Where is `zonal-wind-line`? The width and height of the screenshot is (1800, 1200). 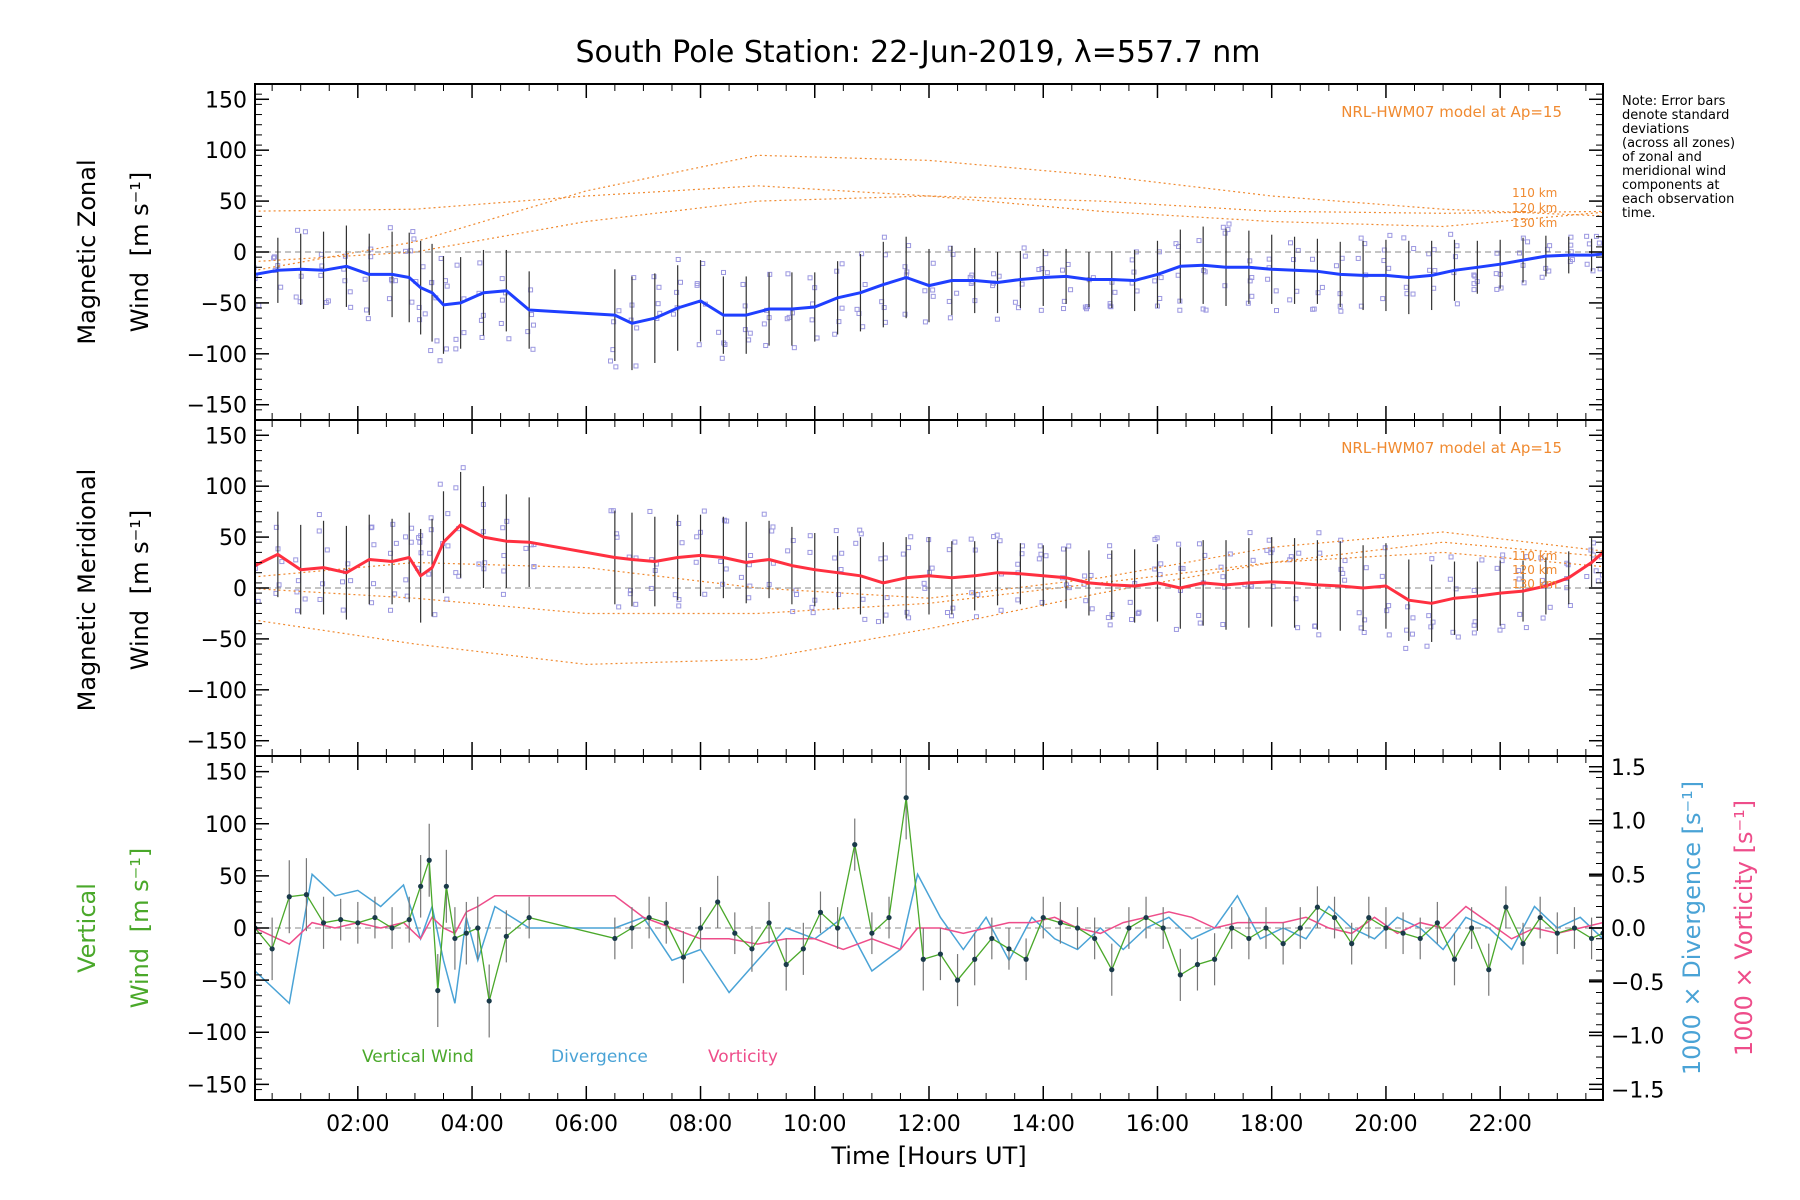
zonal-wind-line is located at coordinates (929, 288).